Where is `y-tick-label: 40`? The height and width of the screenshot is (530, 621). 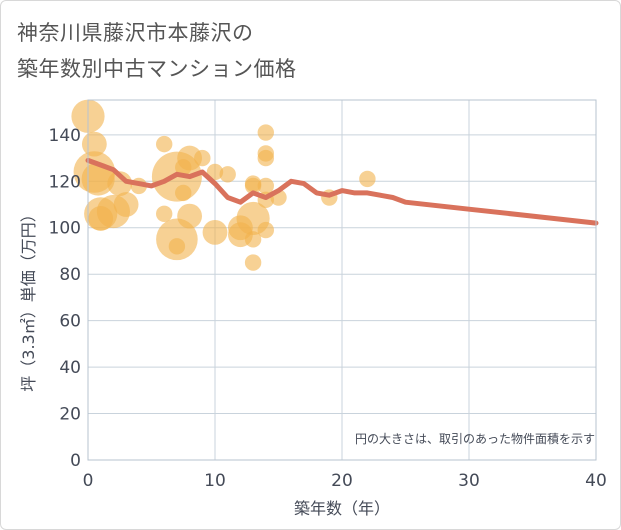 y-tick-label: 40 is located at coordinates (70, 368).